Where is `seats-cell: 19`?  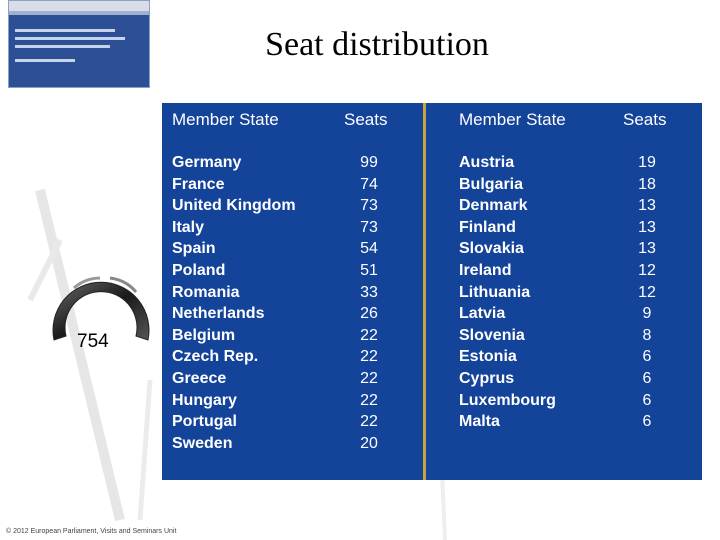
seats-cell: 19 is located at coordinates (647, 162).